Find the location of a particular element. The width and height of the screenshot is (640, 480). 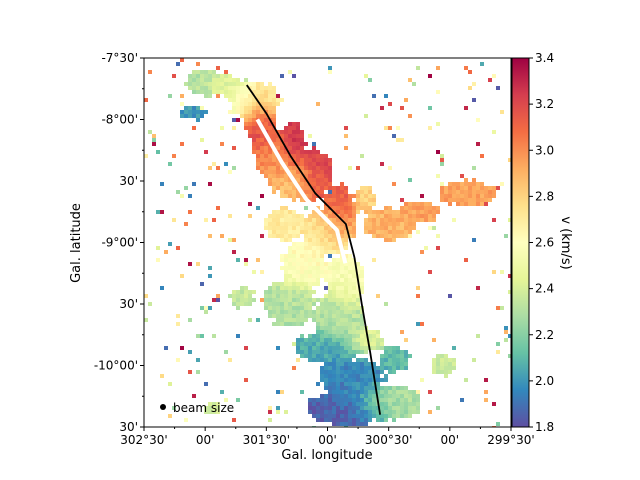

filament-gap-line is located at coordinates (301, 191).